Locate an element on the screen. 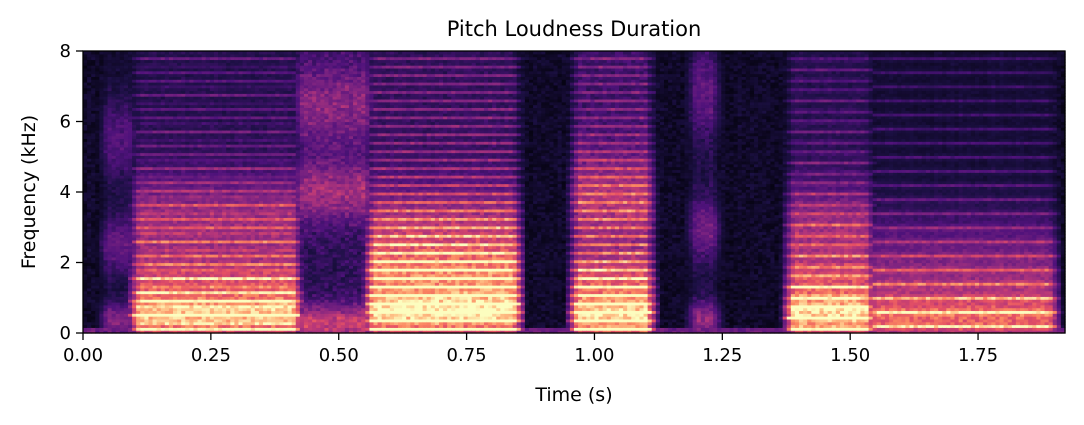 The height and width of the screenshot is (425, 1084). chart-title: Pitch Loudness Duration is located at coordinates (574, 29).